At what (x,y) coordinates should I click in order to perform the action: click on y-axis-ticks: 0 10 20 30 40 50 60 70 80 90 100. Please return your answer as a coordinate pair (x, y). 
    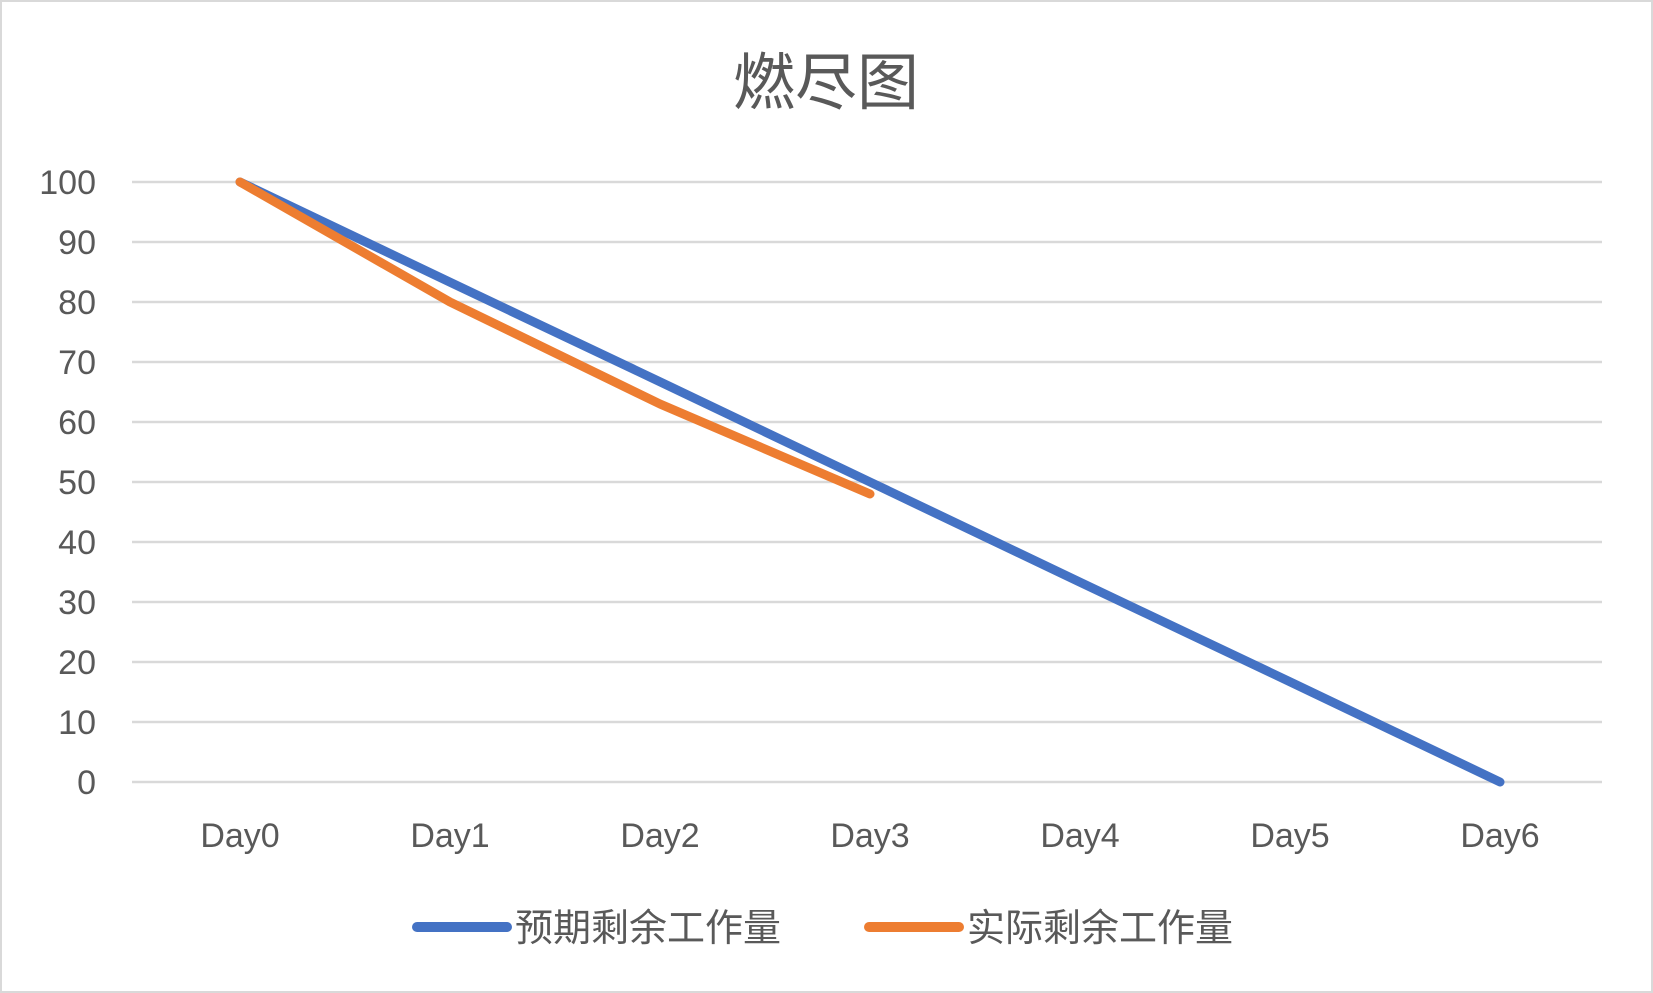
    Looking at the image, I should click on (67, 483).